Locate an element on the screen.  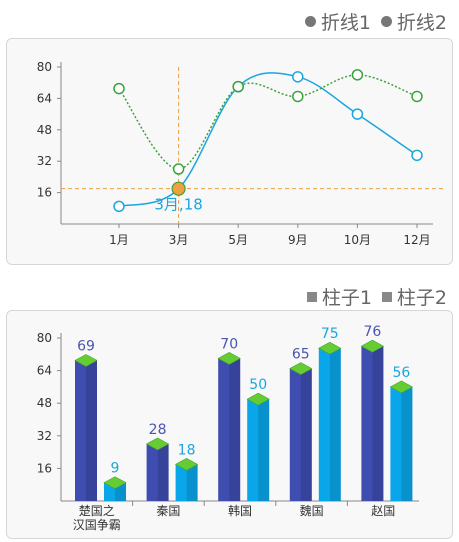
bar-legend: 柱子1 柱子2 is located at coordinates (376, 296).